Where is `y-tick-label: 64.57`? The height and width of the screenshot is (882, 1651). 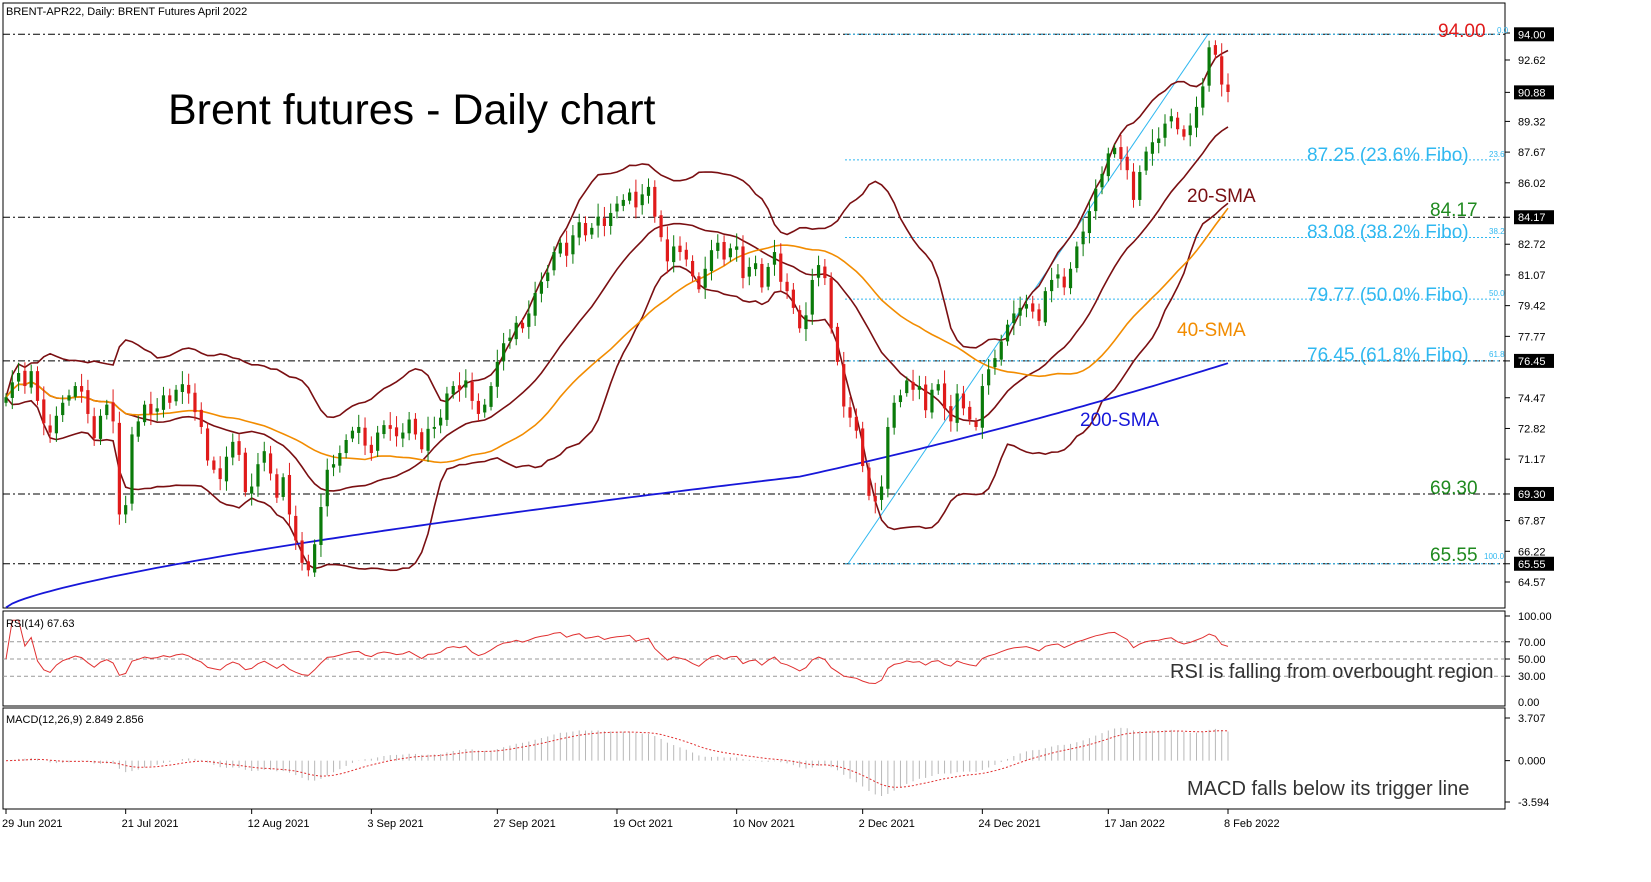
y-tick-label: 64.57 is located at coordinates (1532, 583).